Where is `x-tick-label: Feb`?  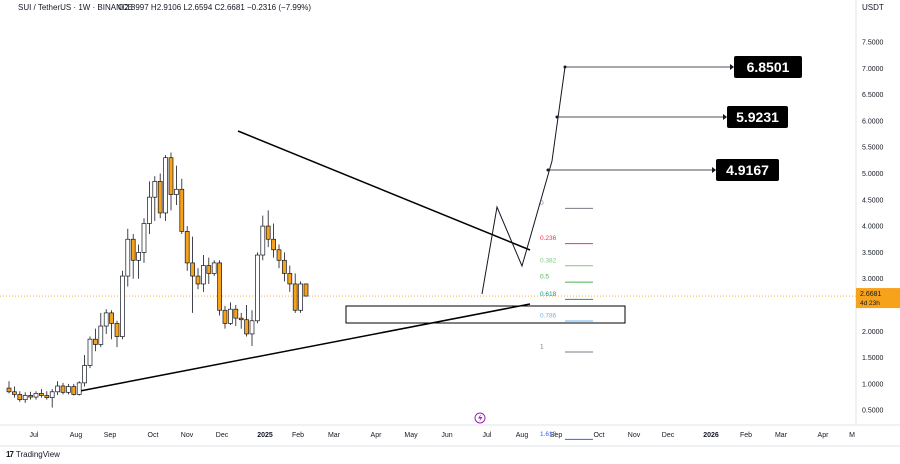 x-tick-label: Feb is located at coordinates (298, 435).